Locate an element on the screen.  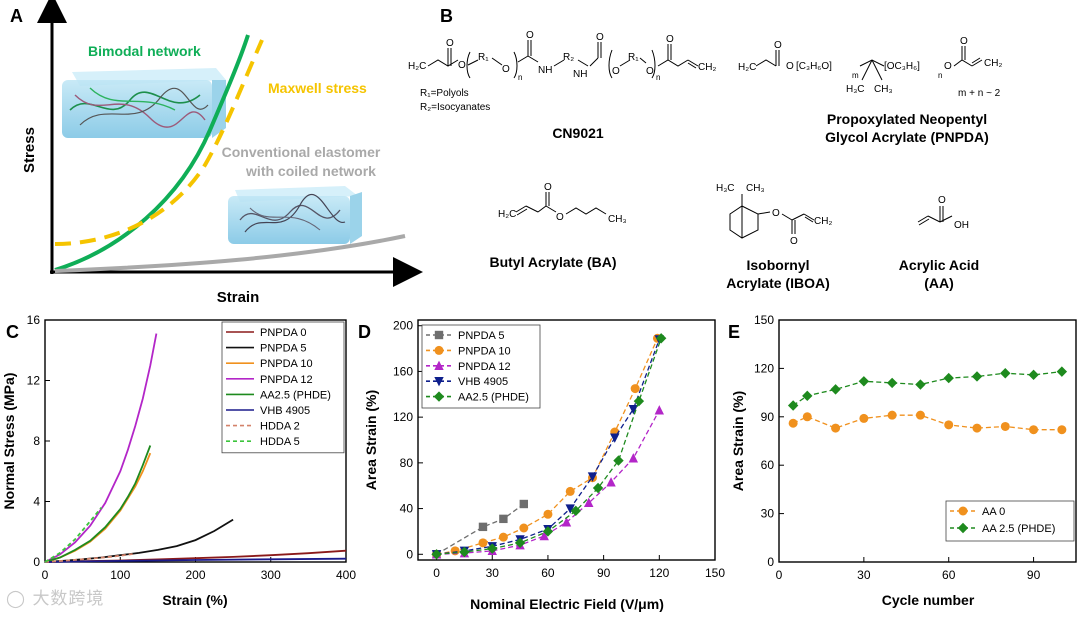
iboa-name-line1: Isobornyl is located at coordinates (777, 265).